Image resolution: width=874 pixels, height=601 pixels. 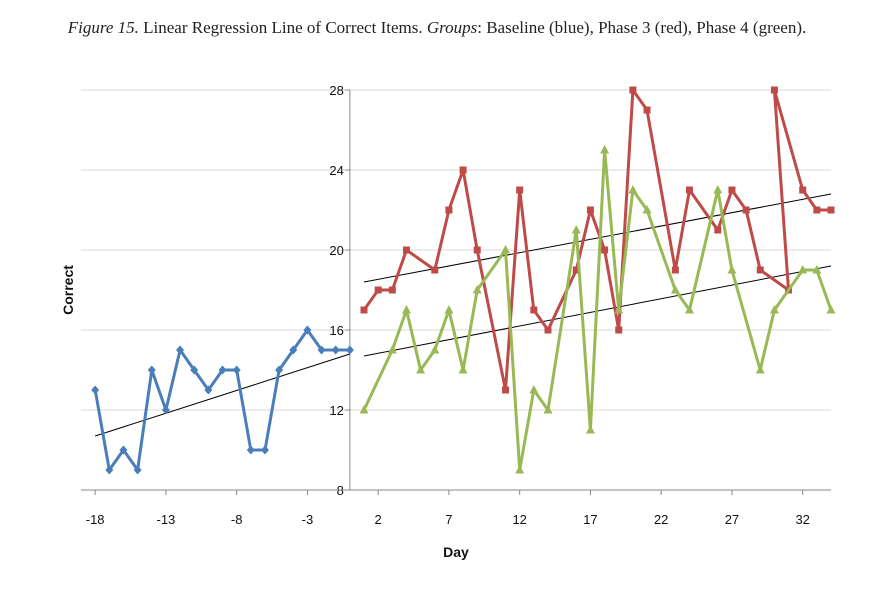 I want to click on figure-title: Linear Regression Line of Correct Items., so click(x=282, y=27).